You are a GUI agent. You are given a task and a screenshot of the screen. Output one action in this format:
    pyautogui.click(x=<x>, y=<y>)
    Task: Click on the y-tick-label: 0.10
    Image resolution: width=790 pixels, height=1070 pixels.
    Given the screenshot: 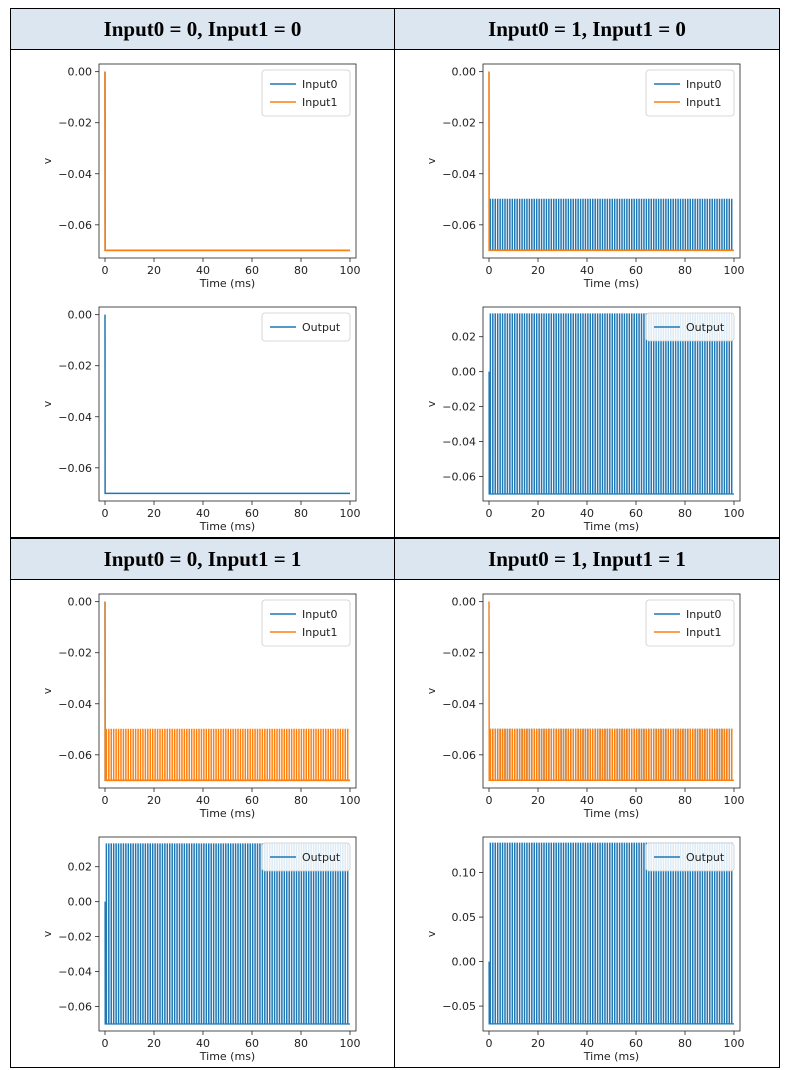 What is the action you would take?
    pyautogui.click(x=464, y=873)
    